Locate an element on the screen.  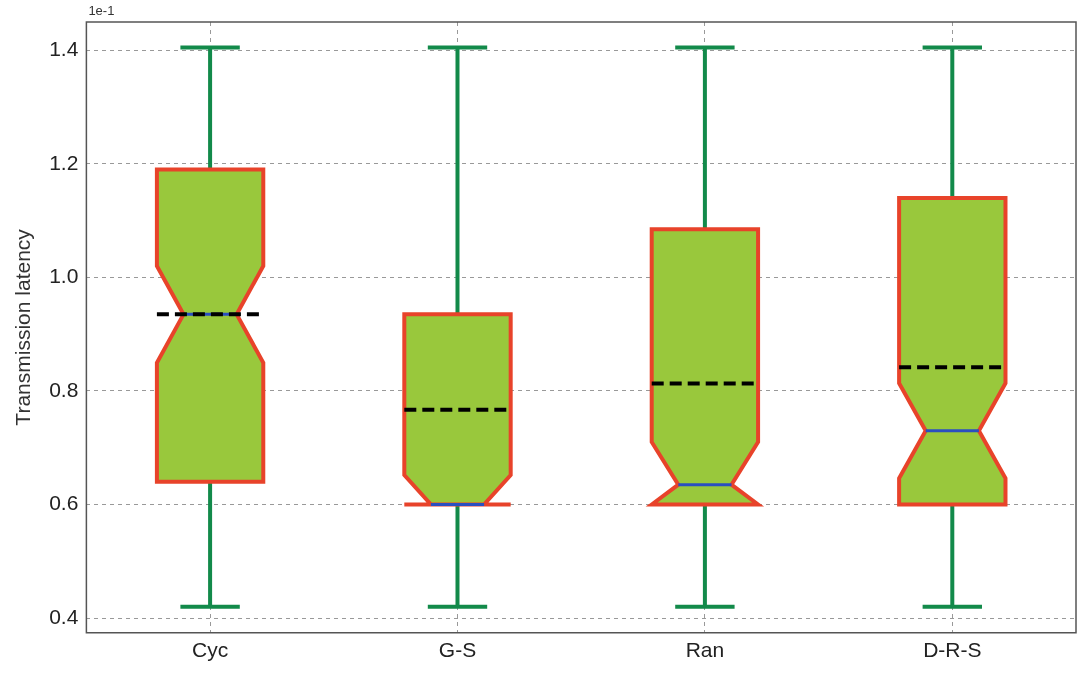
text: 1e-1 is located at coordinates (101, 11).